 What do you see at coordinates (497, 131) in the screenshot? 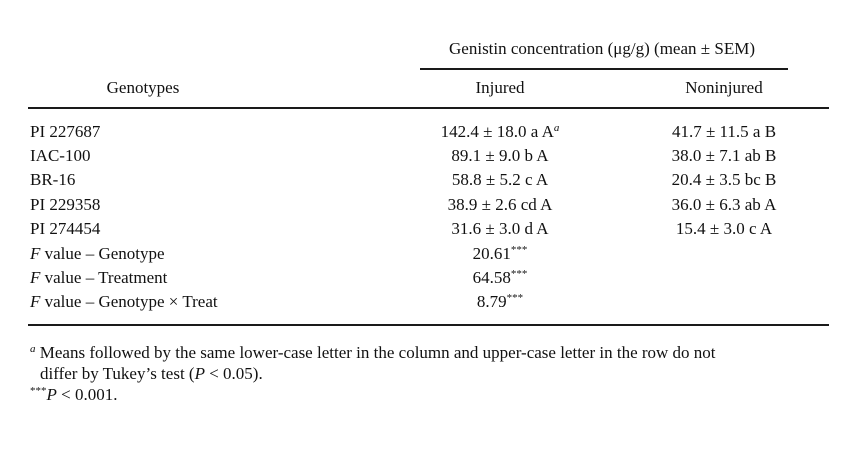
I see `injured-value: 142.4 ± 18.0 a A` at bounding box center [497, 131].